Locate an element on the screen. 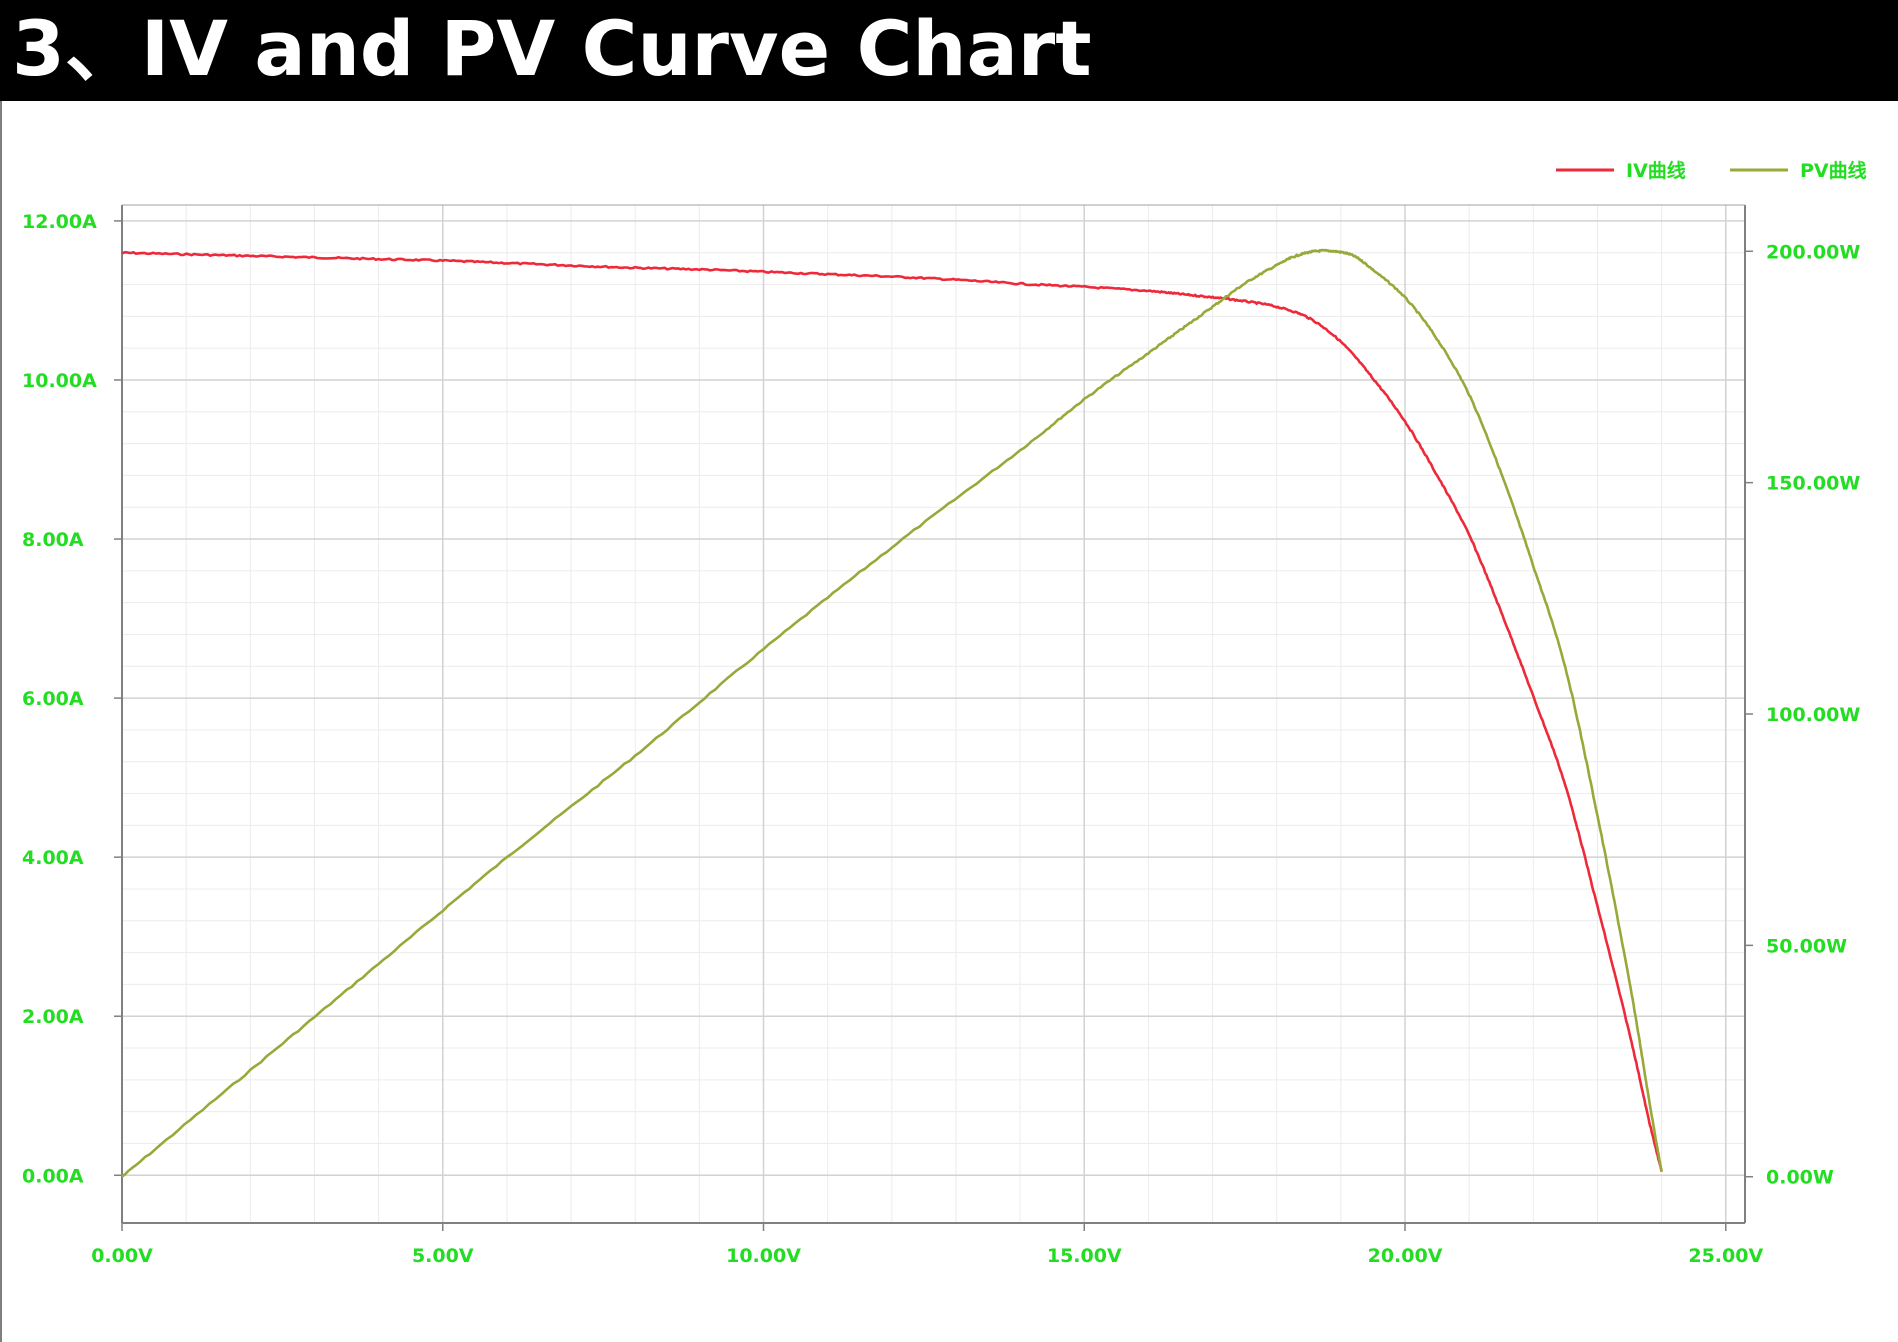 Image resolution: width=1898 pixels, height=1342 pixels. x-tick-label: 5.00V is located at coordinates (443, 1256).